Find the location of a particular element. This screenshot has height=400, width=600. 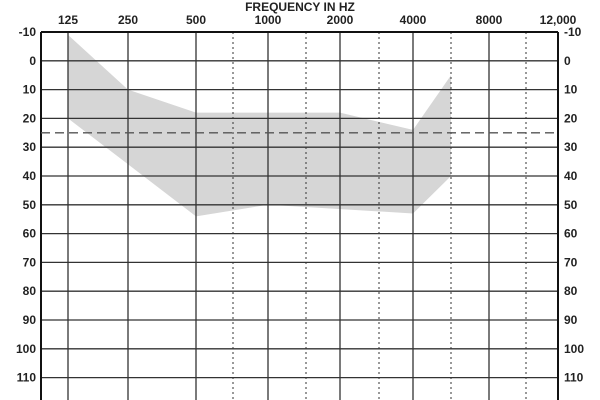

y-tick-label-left: 40 is located at coordinates (30, 176).